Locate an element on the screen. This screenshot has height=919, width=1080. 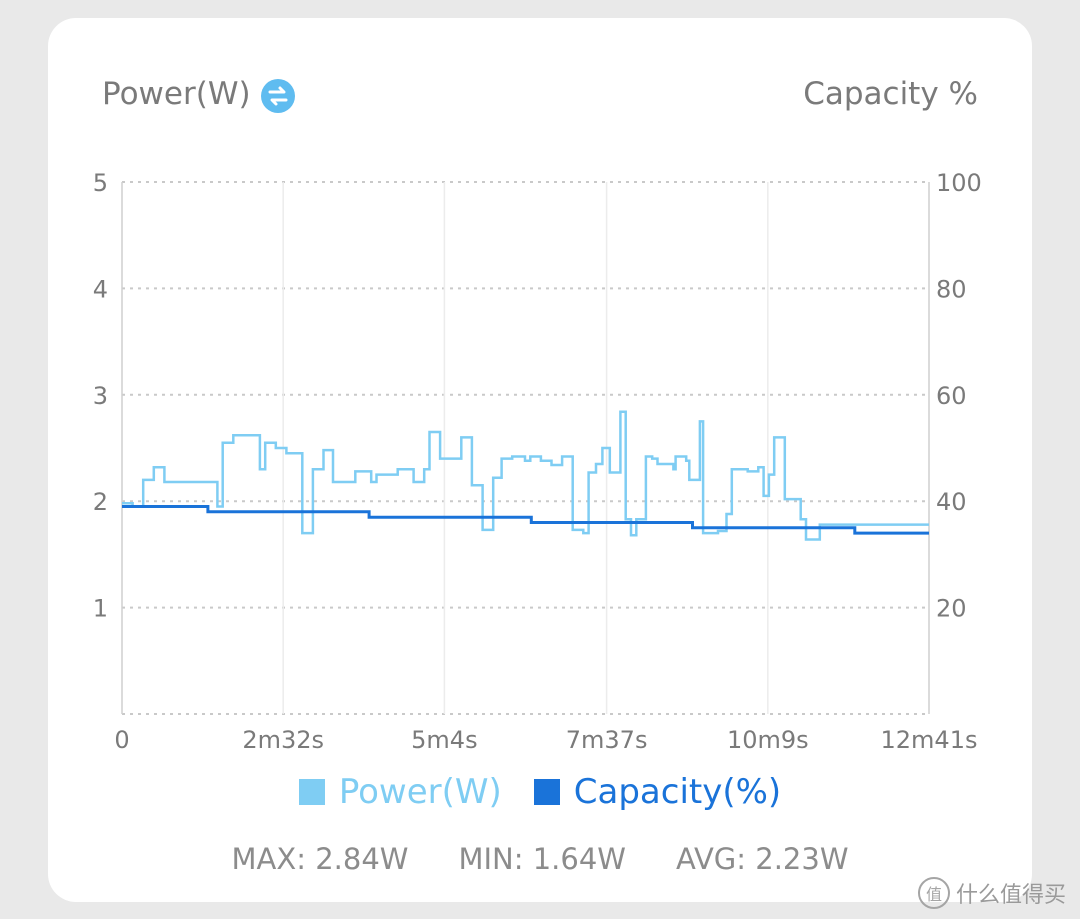
stat-min: MIN: 1.64W is located at coordinates (542, 859).